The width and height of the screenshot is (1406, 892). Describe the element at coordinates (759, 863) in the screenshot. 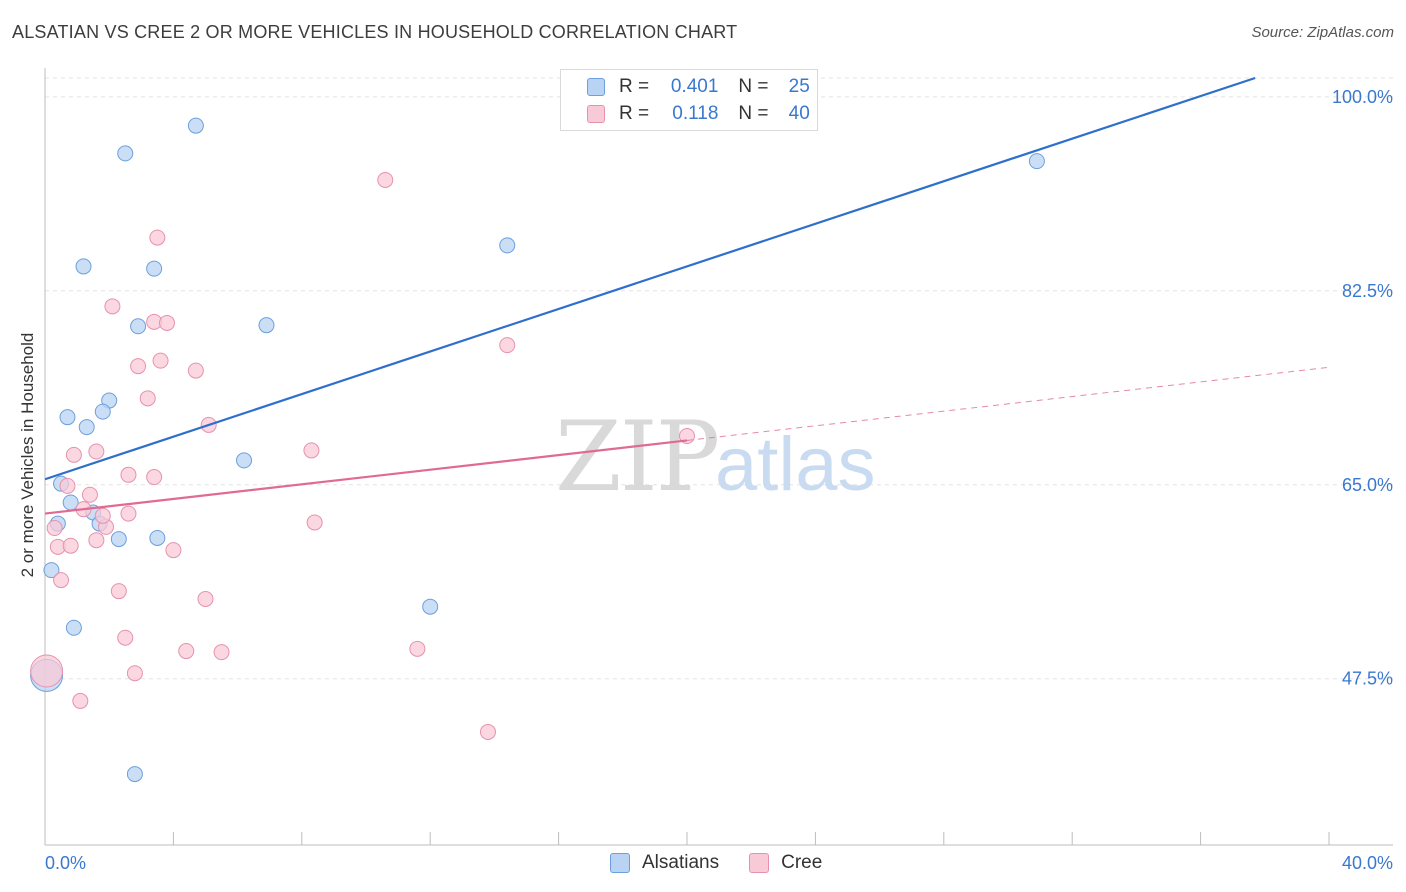

I see `cree-legend-swatch` at that location.